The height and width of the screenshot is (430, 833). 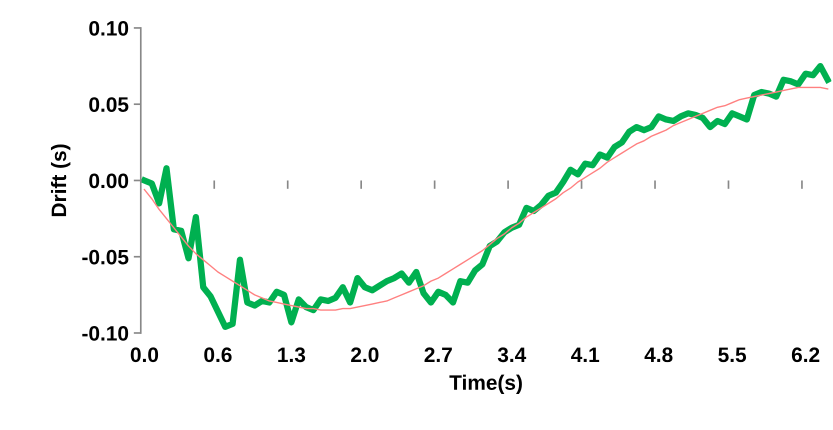 I want to click on x-tick-label: 4.8, so click(x=658, y=354).